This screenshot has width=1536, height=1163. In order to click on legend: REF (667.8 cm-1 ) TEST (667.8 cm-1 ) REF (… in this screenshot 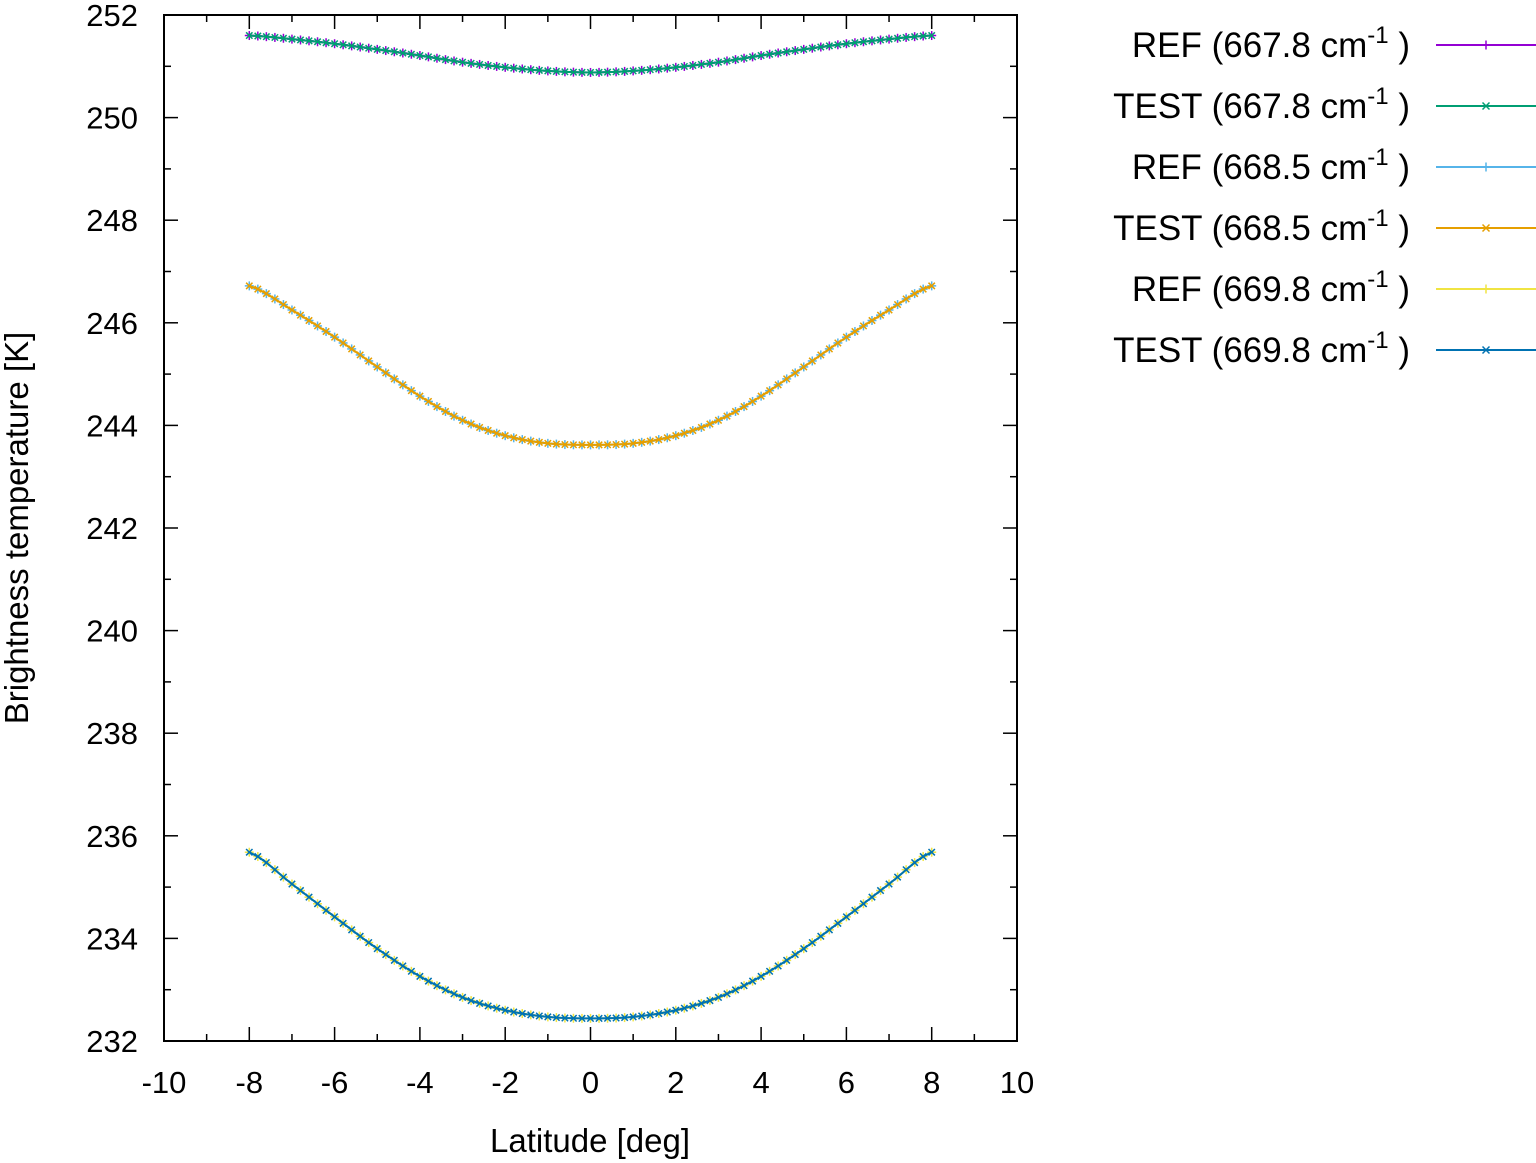, I will do `click(1324, 196)`.